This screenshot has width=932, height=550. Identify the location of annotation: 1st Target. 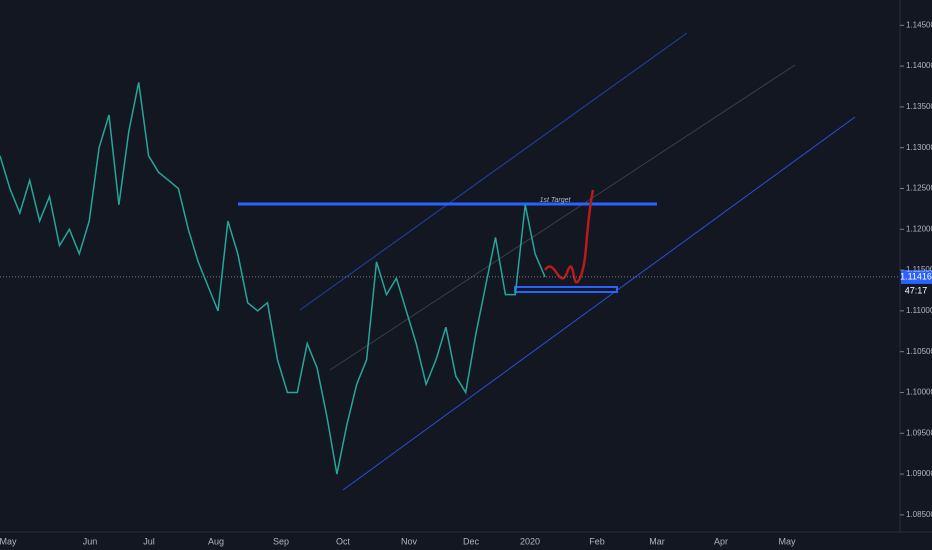
(556, 200).